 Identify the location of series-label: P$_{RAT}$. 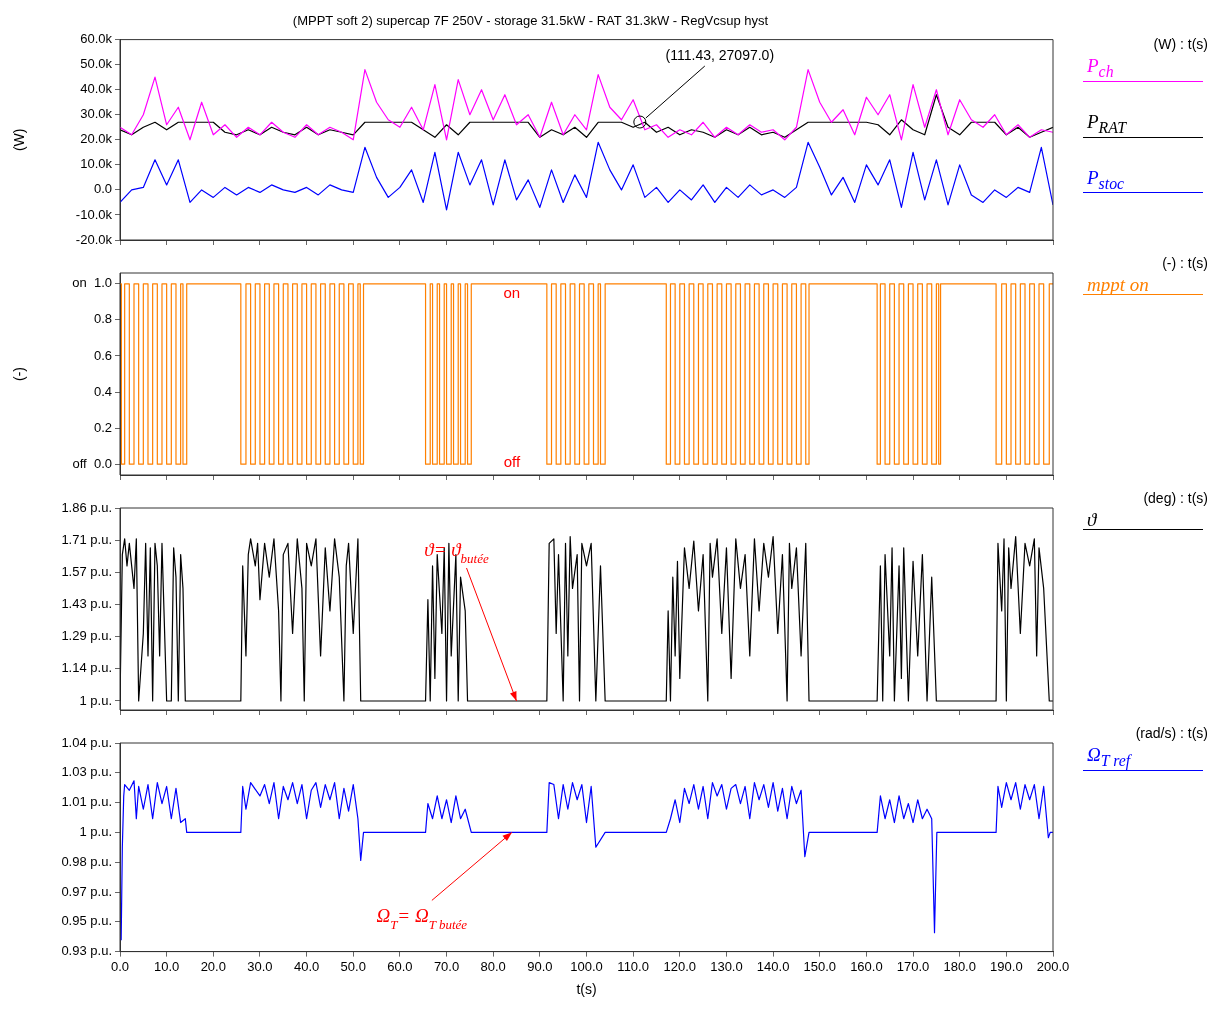
(1107, 123).